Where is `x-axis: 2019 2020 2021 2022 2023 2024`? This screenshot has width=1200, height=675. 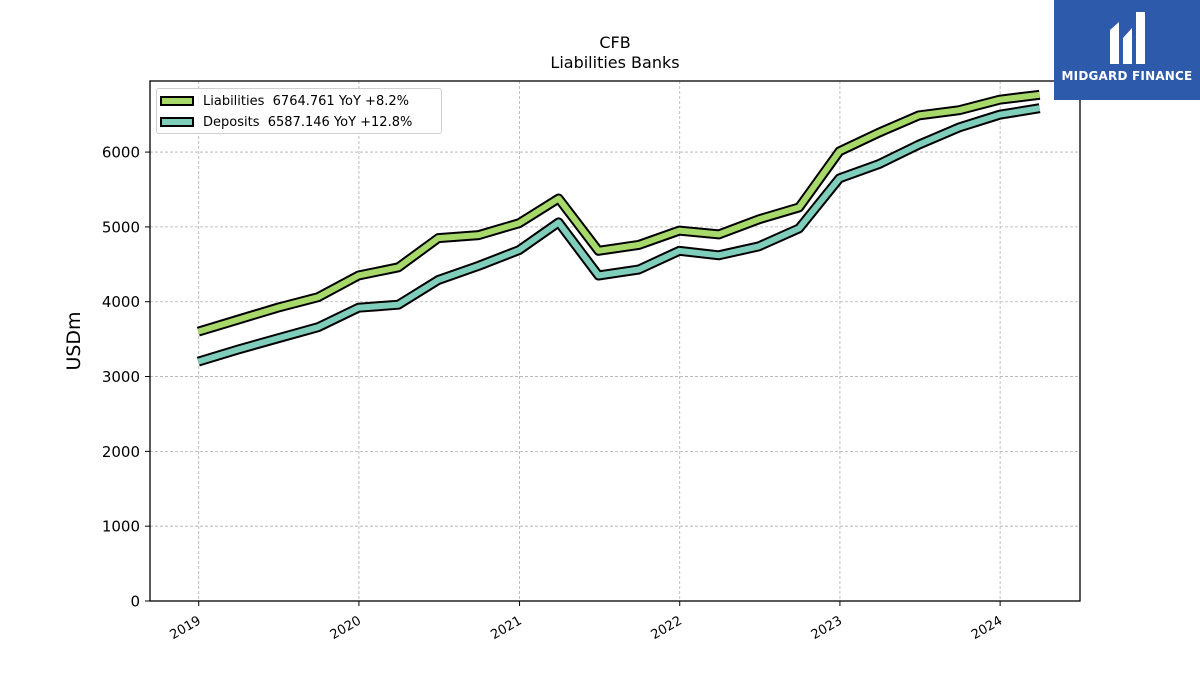
x-axis: 2019 2020 2021 2022 2023 2024 is located at coordinates (586, 622).